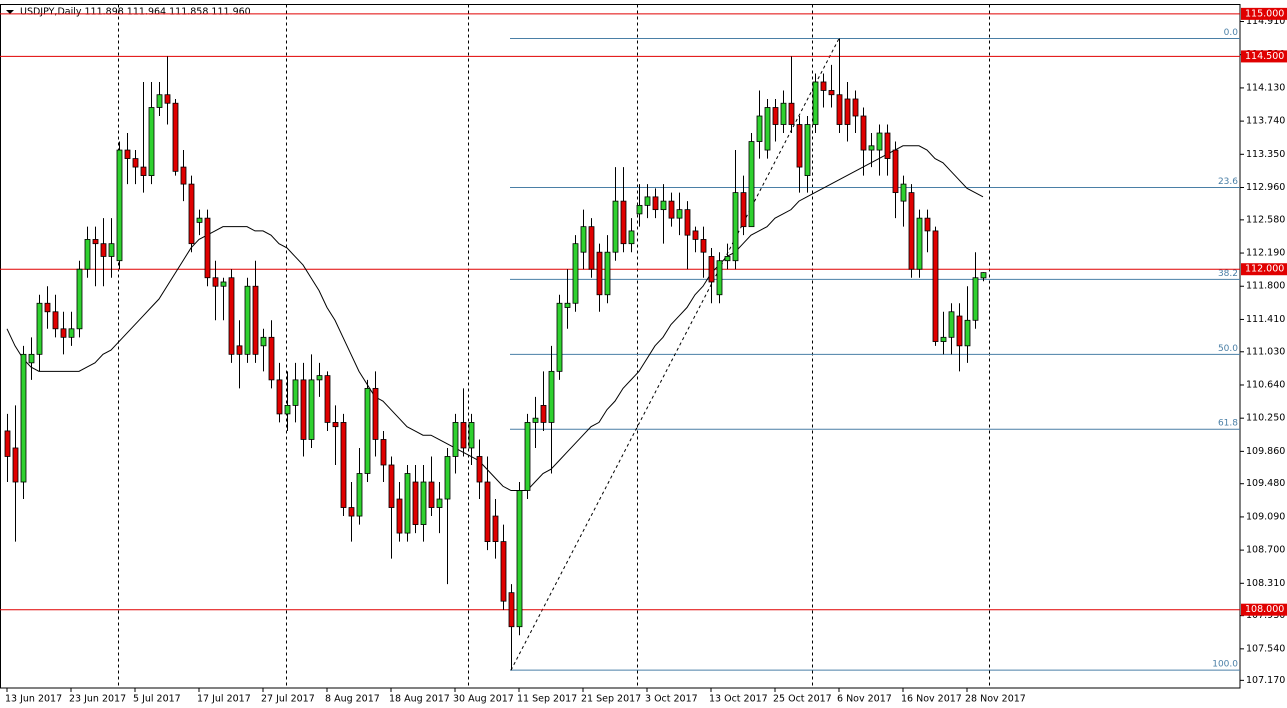 This screenshot has width=1287, height=708. I want to click on y-tick-label: 112.190, so click(1265, 253).